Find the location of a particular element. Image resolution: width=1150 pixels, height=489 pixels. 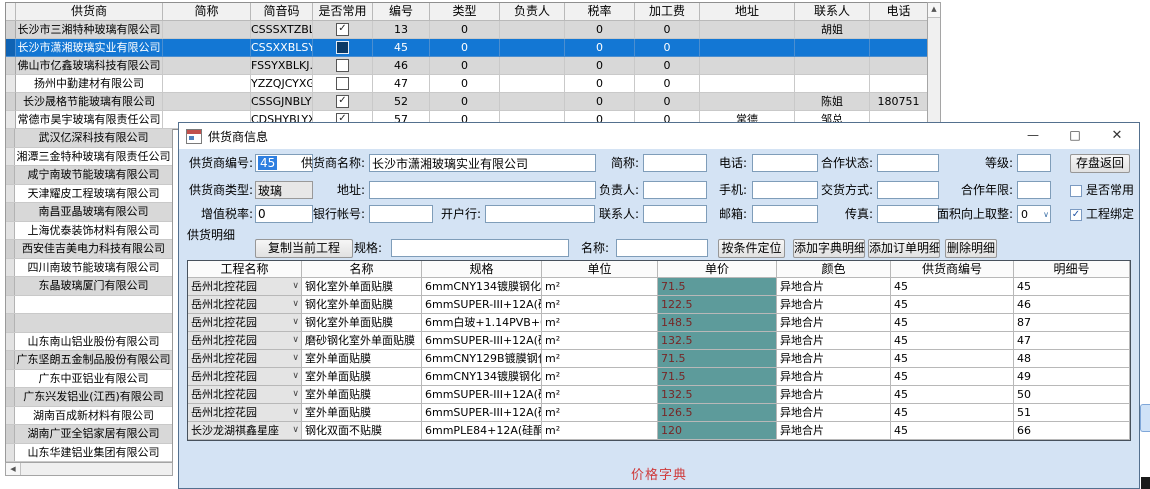

close-button: ✕ is located at coordinates (1117, 135).